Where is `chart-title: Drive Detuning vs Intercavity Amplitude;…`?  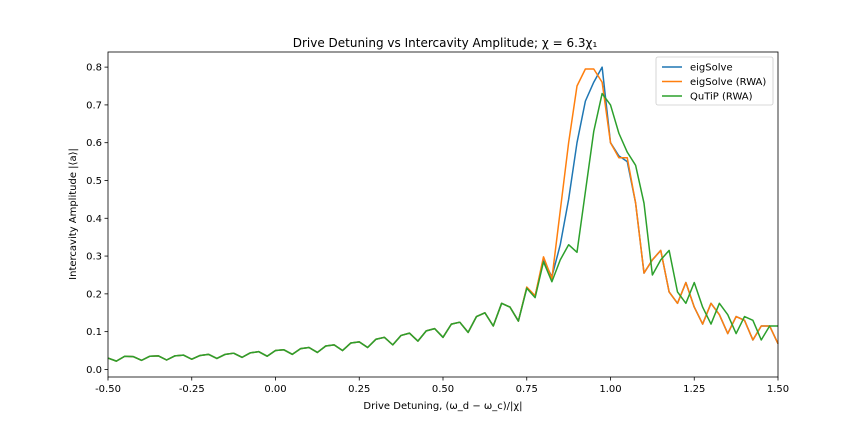 chart-title: Drive Detuning vs Intercavity Amplitude;… is located at coordinates (445, 43).